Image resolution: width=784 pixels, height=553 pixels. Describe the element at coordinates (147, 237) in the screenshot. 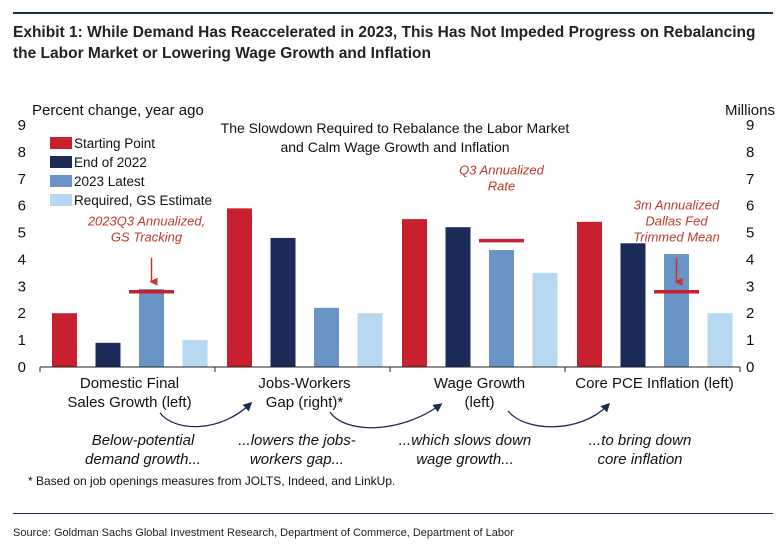

I see `annotation-label: GS Tracking` at that location.